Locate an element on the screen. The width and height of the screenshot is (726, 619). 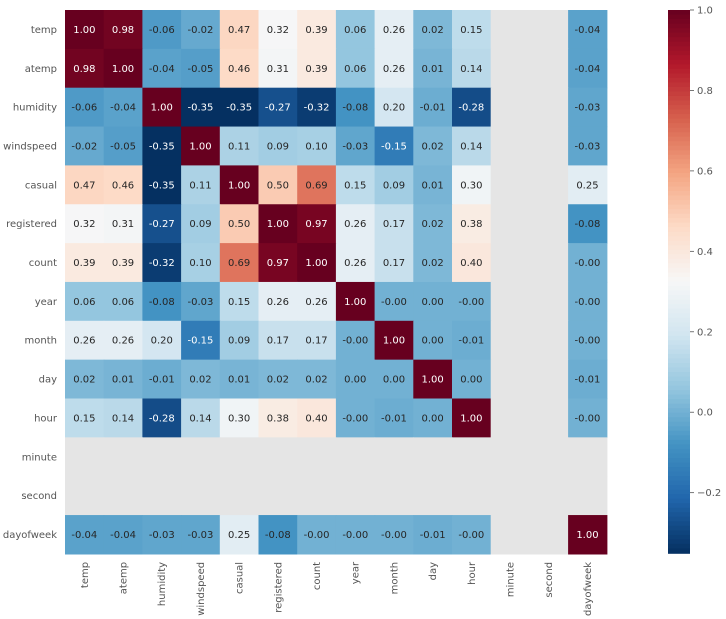
heatmap-cell-year-atemp is located at coordinates (123, 301).